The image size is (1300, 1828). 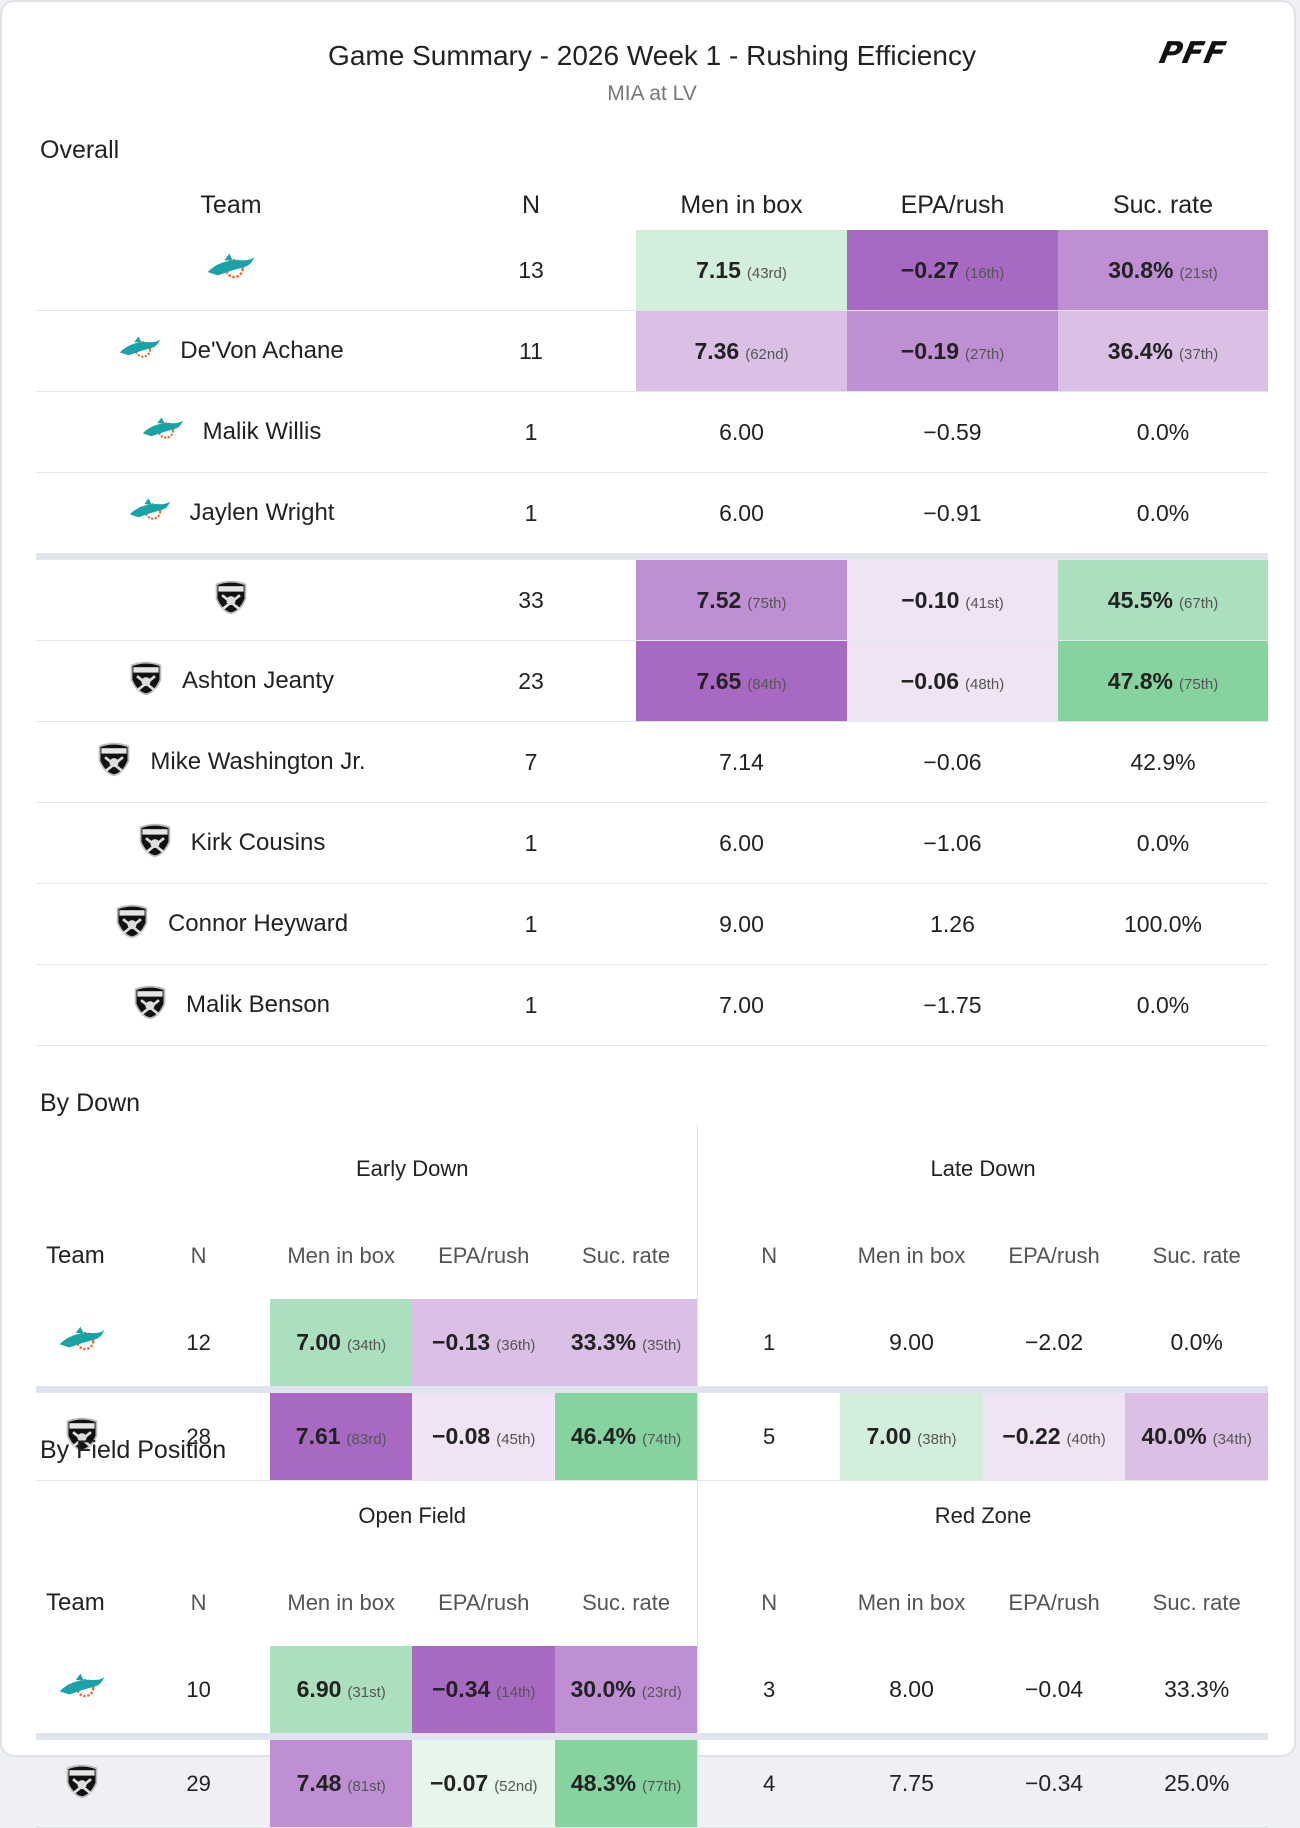 I want to click on player-cell: Ashton Jeanty, so click(x=231, y=681).